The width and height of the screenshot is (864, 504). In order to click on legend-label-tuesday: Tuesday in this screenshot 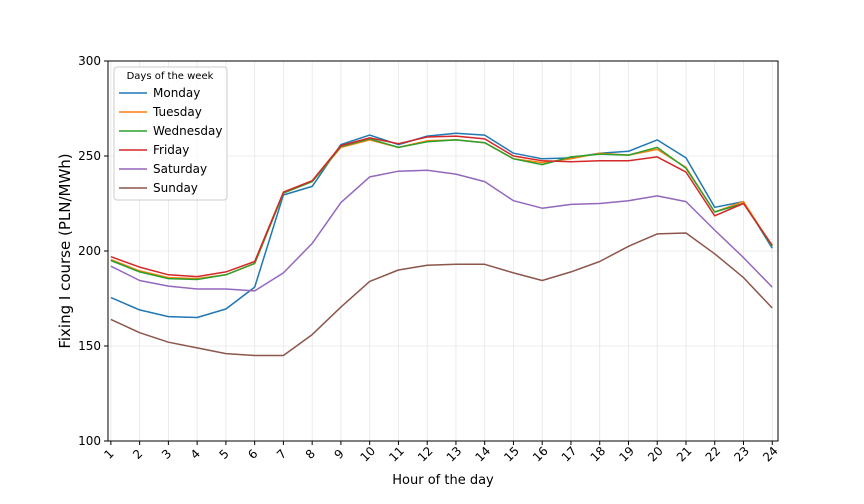, I will do `click(177, 112)`.